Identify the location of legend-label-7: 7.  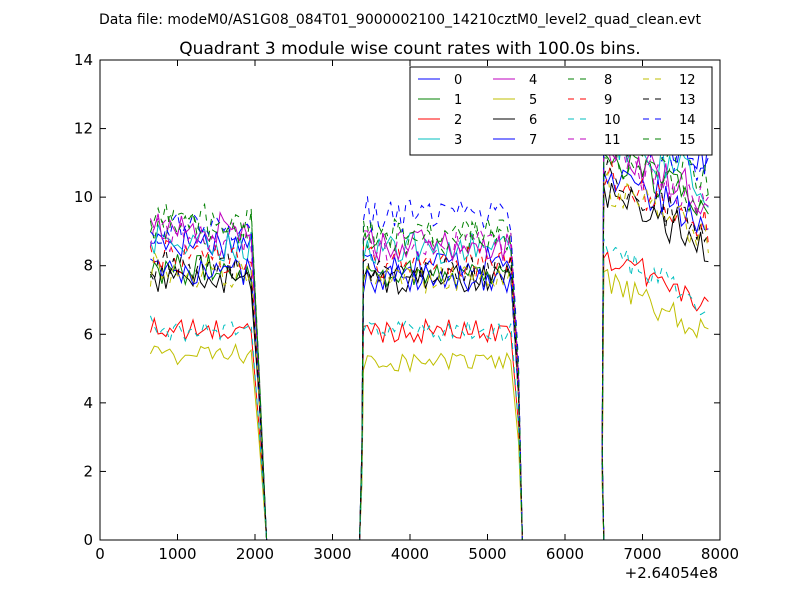
(533, 140).